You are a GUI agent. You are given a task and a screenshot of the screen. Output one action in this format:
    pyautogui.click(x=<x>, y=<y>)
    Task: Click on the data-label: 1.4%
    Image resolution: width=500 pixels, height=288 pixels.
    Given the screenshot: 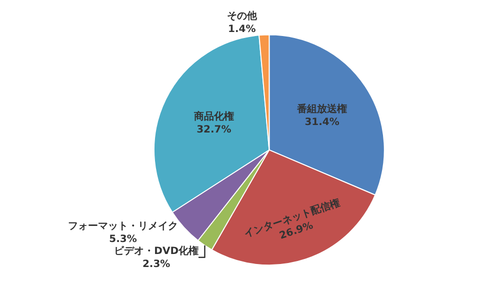 What is the action you would take?
    pyautogui.click(x=242, y=29)
    